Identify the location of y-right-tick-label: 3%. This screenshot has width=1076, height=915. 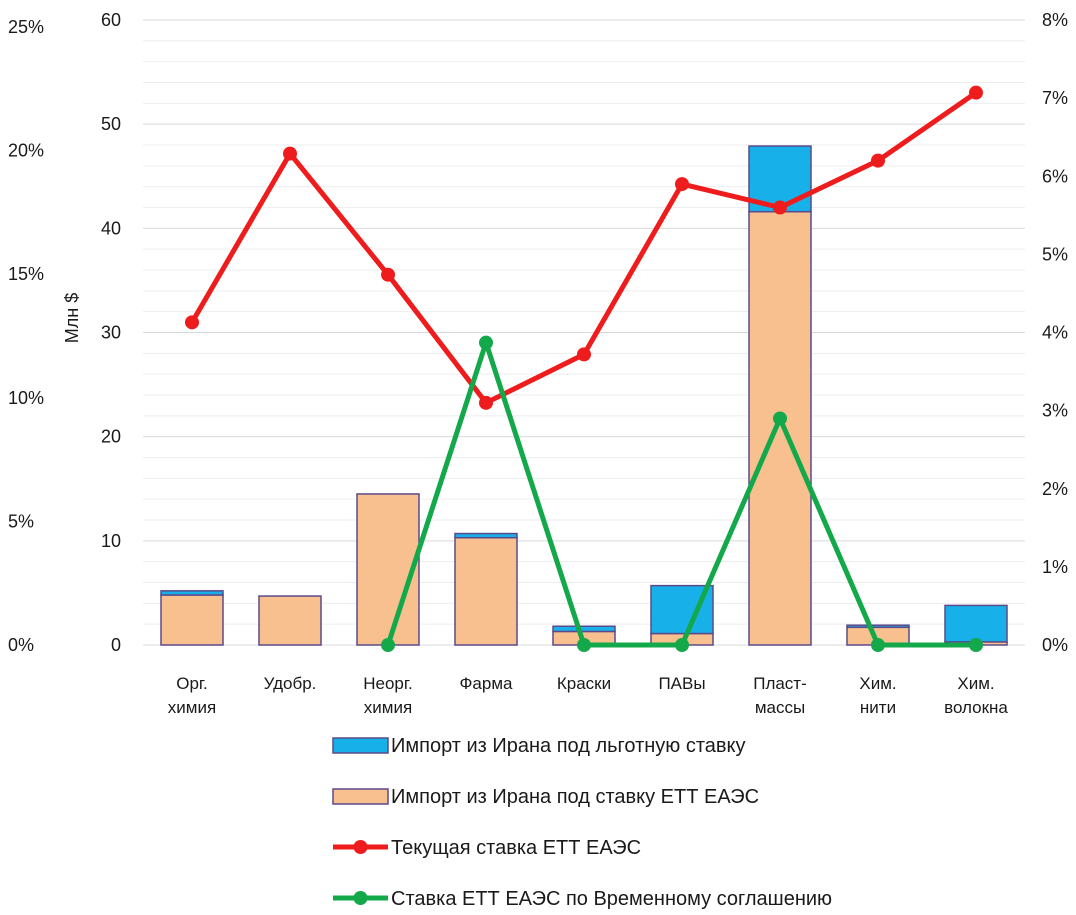
(1055, 411).